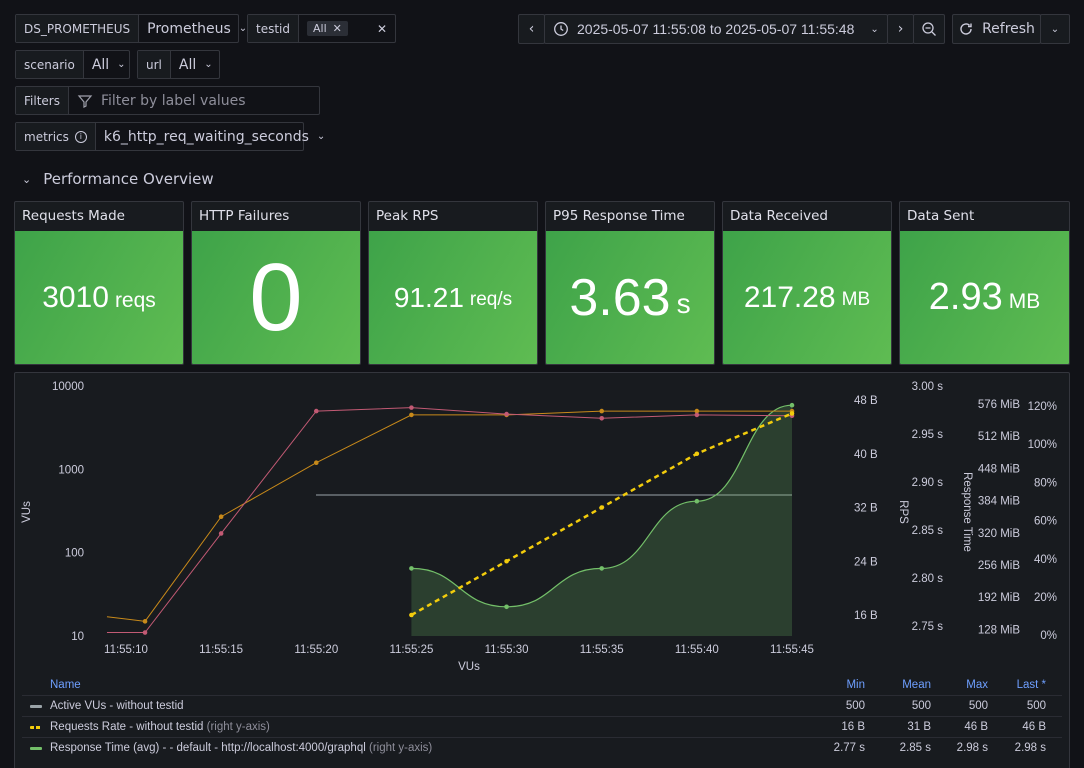  What do you see at coordinates (72, 64) in the screenshot?
I see `scenario-variable: scenario All ⌄` at bounding box center [72, 64].